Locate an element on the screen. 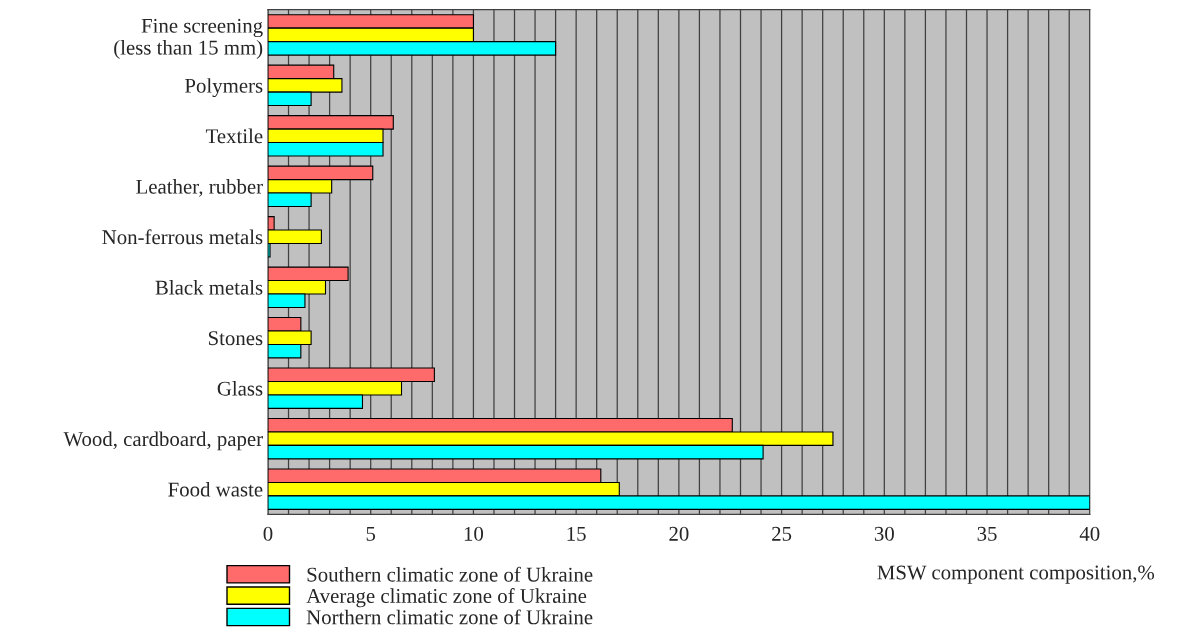 The height and width of the screenshot is (643, 1191). y-tick-label: Glass is located at coordinates (240, 388).